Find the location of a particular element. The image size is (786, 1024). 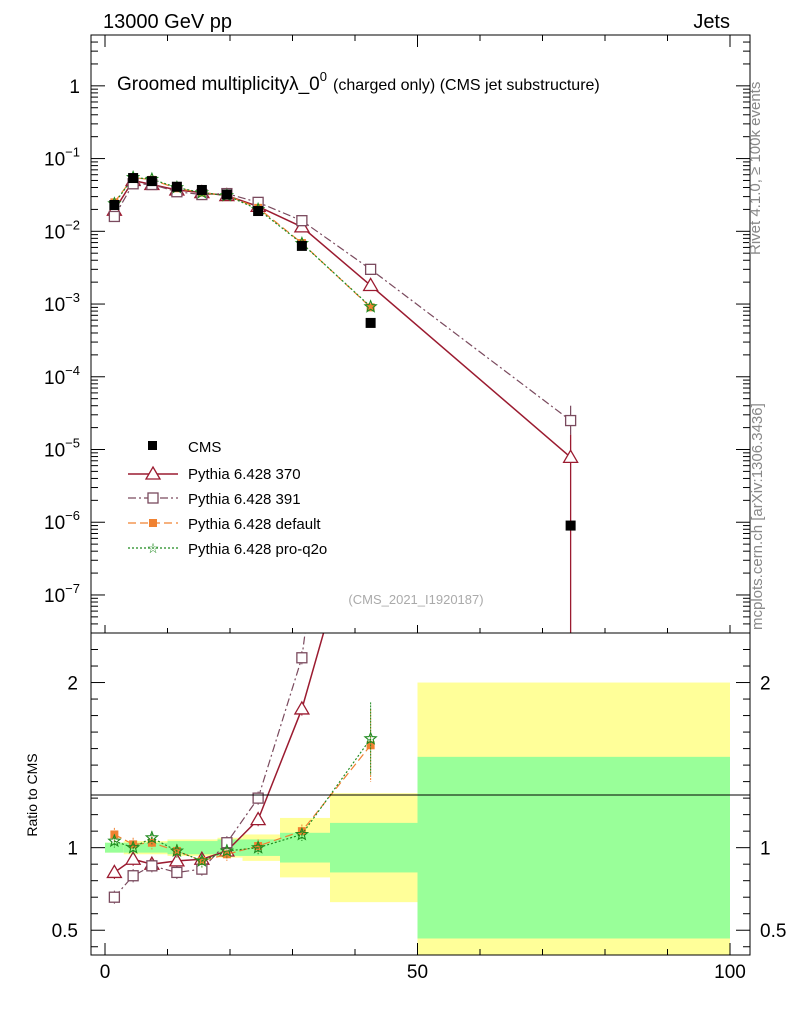

ratio-tick-label-left-1: 1 is located at coordinates (72, 849).